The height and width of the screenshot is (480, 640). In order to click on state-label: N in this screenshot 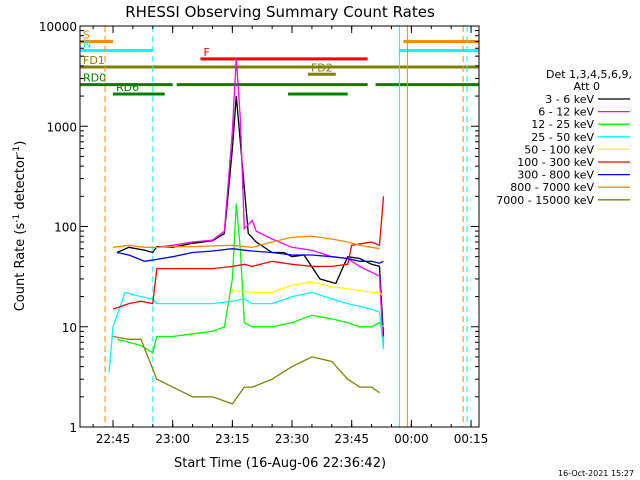, I will do `click(87, 43)`.